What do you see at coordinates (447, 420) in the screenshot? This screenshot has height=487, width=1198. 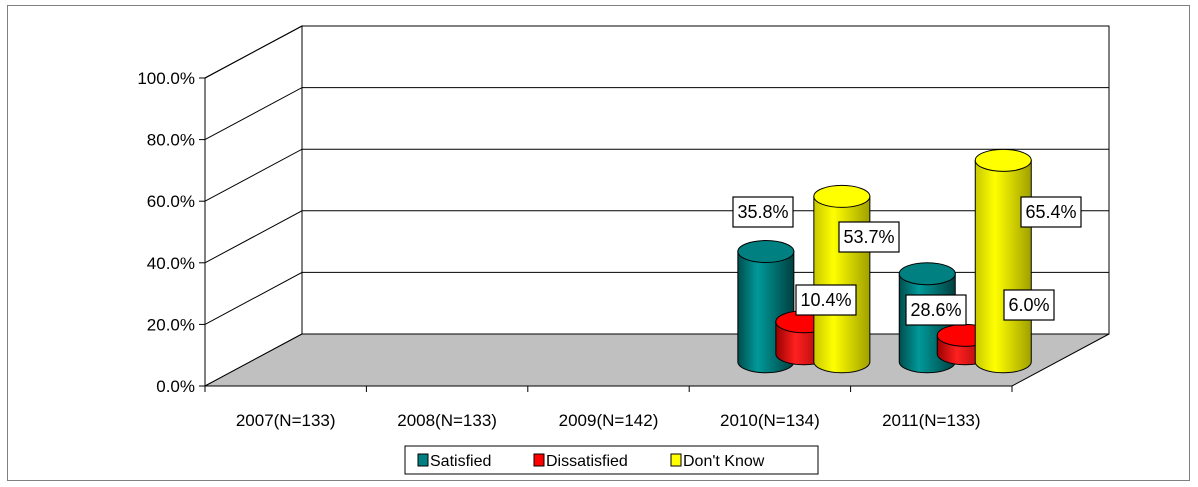 I see `x-tick-label: 2008(N=133)` at bounding box center [447, 420].